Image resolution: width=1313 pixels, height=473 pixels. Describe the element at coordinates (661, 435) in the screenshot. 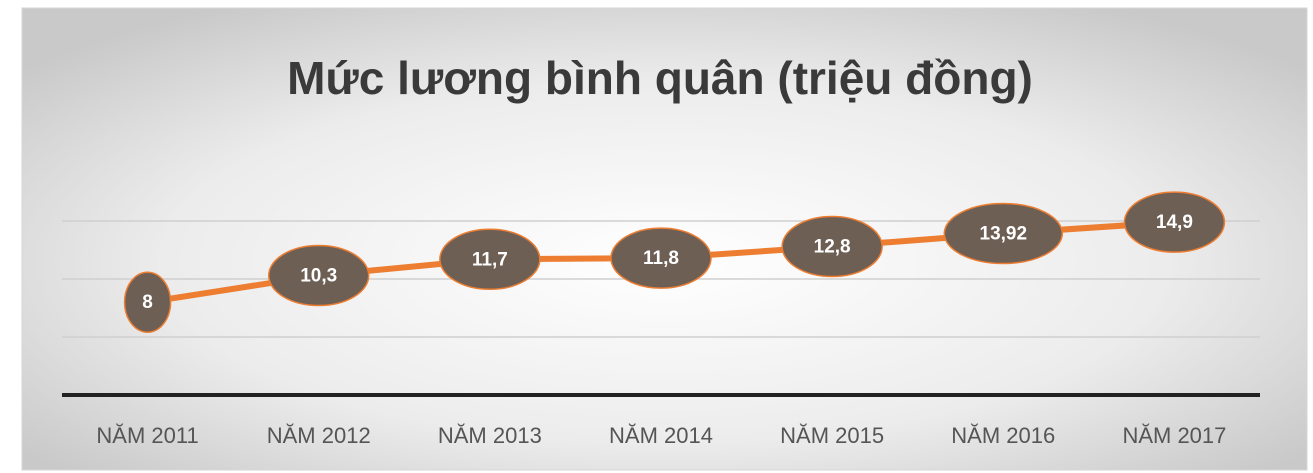

I see `x-tick-label: NĂM 2014` at that location.